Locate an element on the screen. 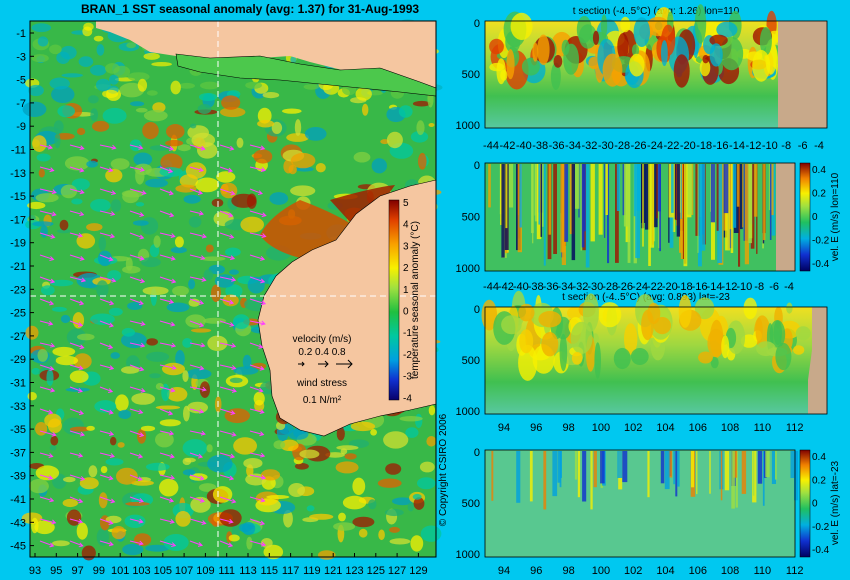 The width and height of the screenshot is (850, 580). section-colorbar-tick: 0 is located at coordinates (815, 504).